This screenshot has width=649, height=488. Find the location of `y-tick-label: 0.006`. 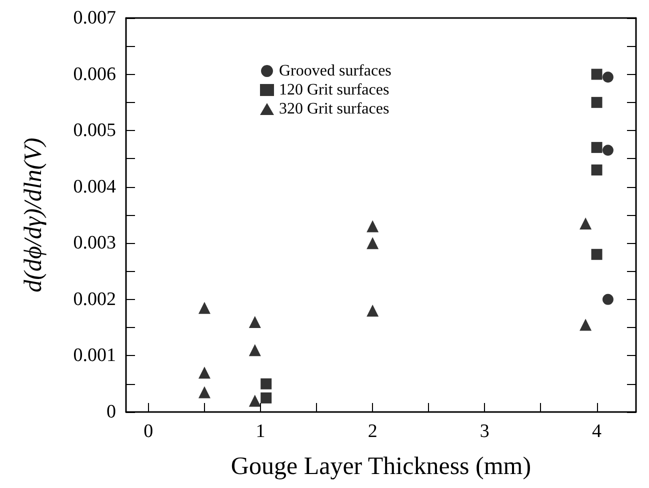

y-tick-label: 0.006 is located at coordinates (94, 74).